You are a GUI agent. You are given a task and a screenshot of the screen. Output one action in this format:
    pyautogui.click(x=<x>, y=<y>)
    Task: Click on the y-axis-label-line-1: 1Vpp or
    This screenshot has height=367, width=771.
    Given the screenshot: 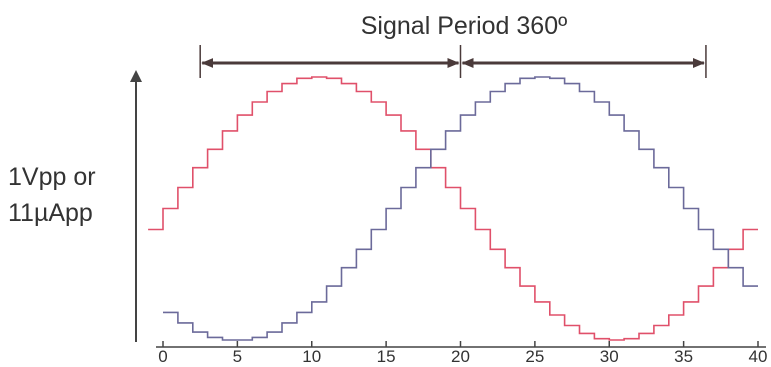 What is the action you would take?
    pyautogui.click(x=52, y=177)
    